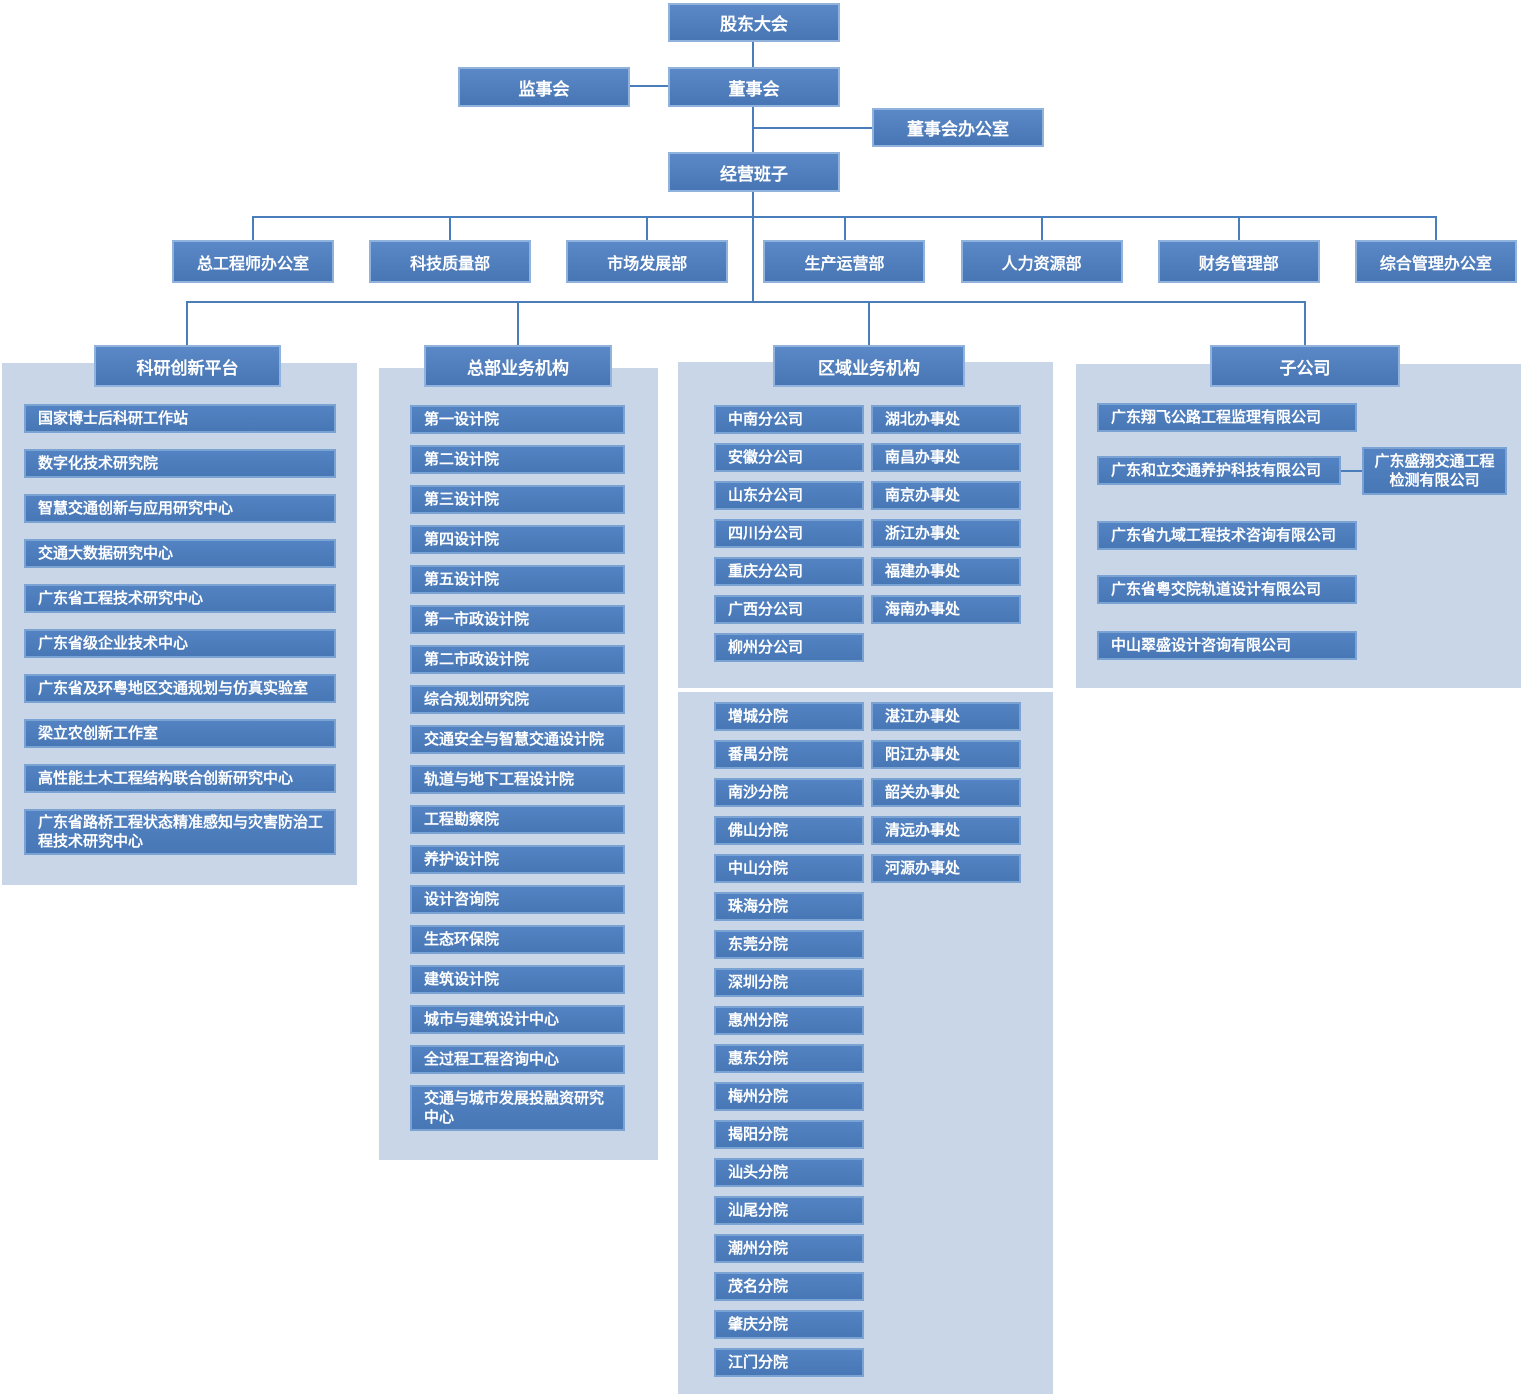 This screenshot has height=1394, width=1533. What do you see at coordinates (517, 1019) in the screenshot?
I see `hq-org-box: 城市与建筑设计中心` at bounding box center [517, 1019].